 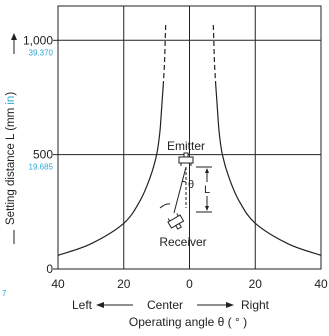 I want to click on inset-diagram: Emitter θ L Receiver, so click(x=185, y=194).